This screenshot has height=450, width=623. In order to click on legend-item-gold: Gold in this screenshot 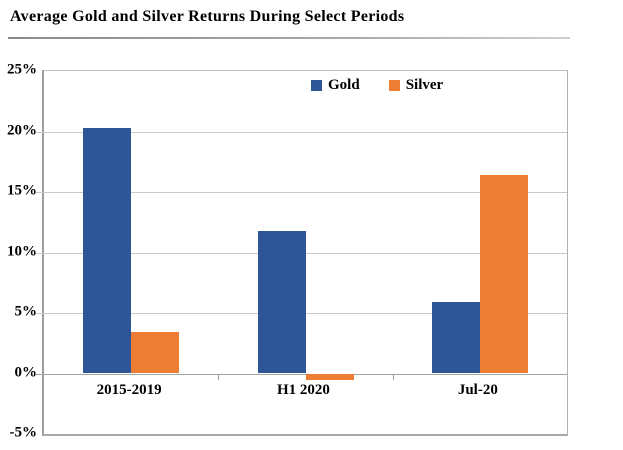, I will do `click(335, 85)`.